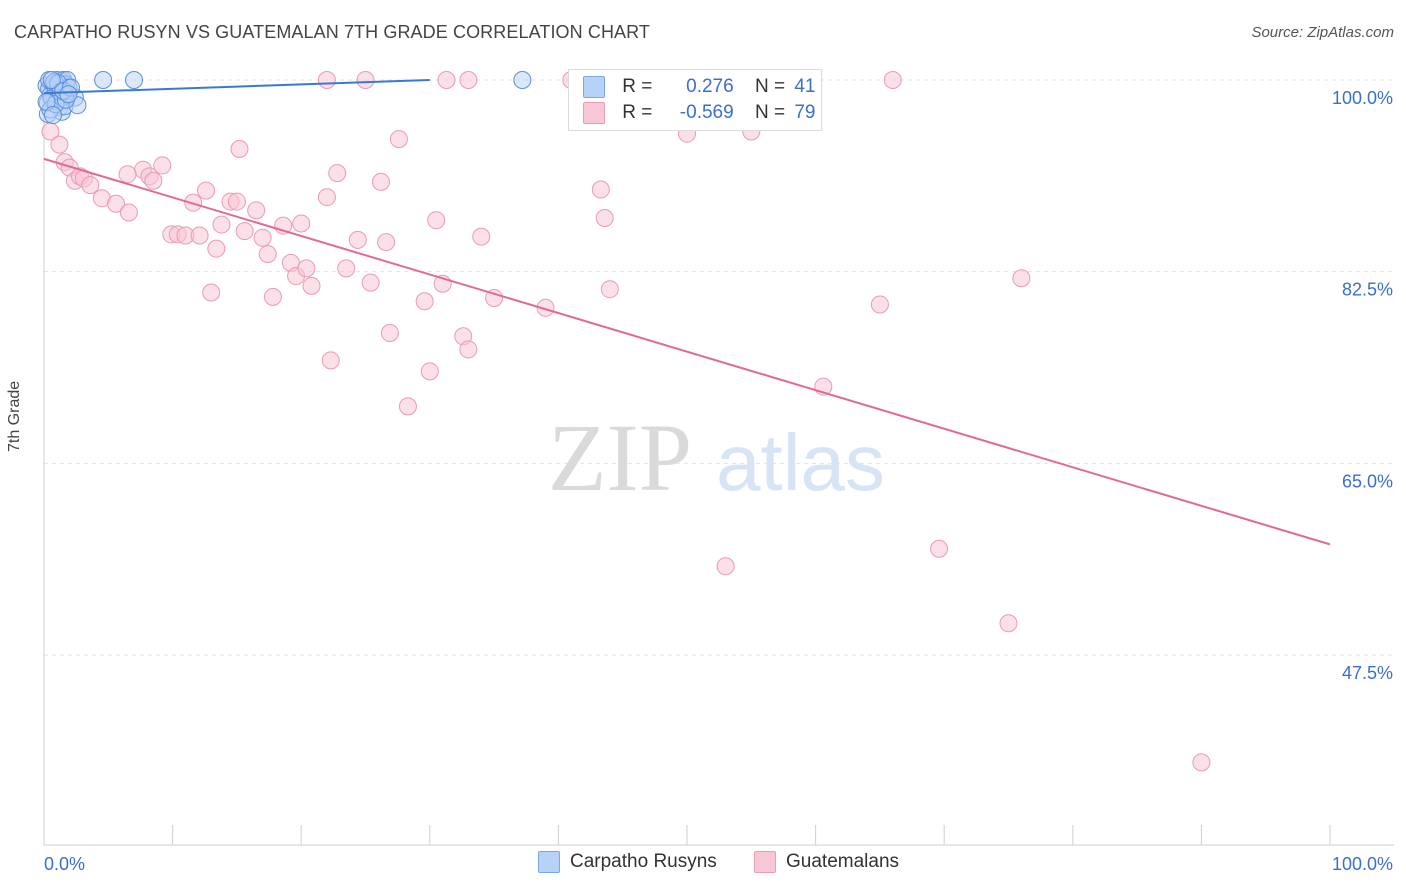  Describe the element at coordinates (1362, 864) in the screenshot. I see `x-tick-label: 100.0%` at that location.